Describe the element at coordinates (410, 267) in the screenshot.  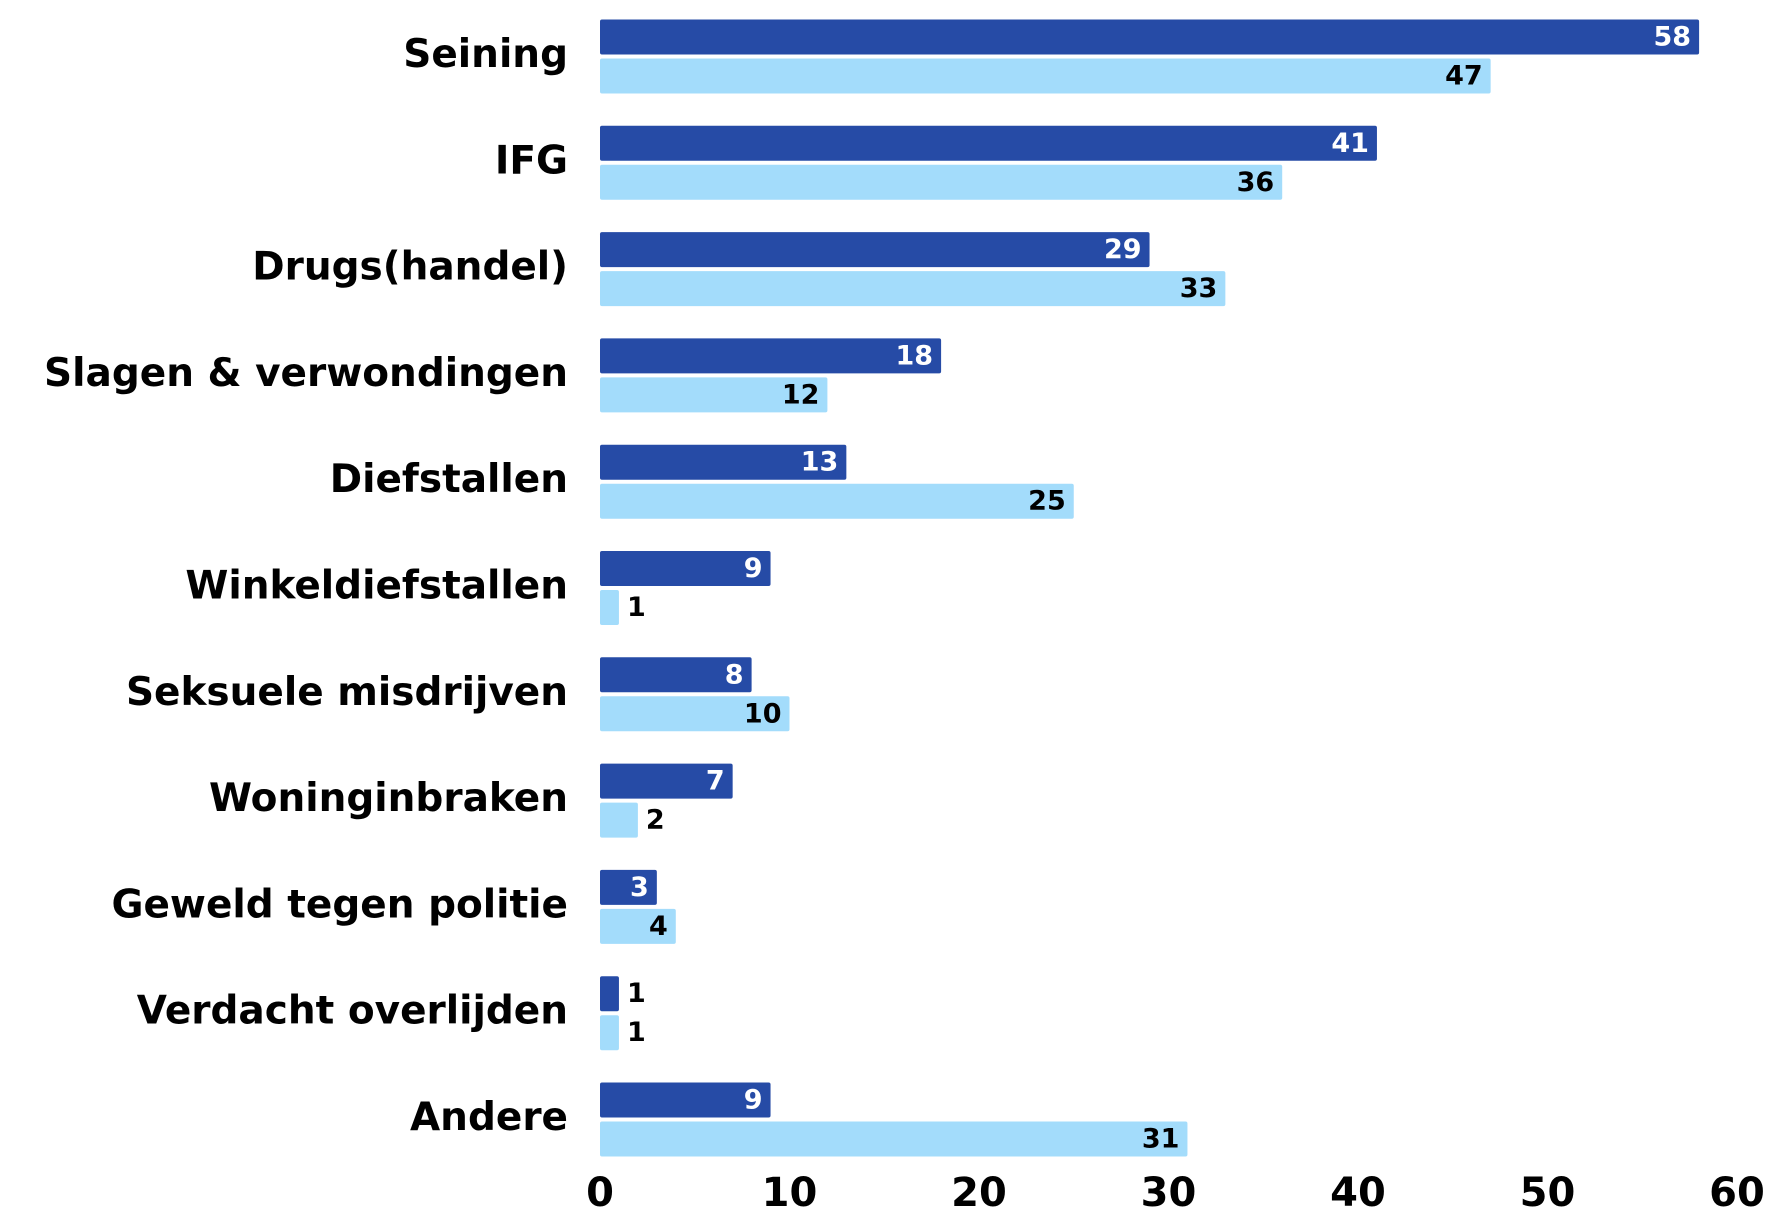
I see `category-label: Drugs(handel)` at that location.